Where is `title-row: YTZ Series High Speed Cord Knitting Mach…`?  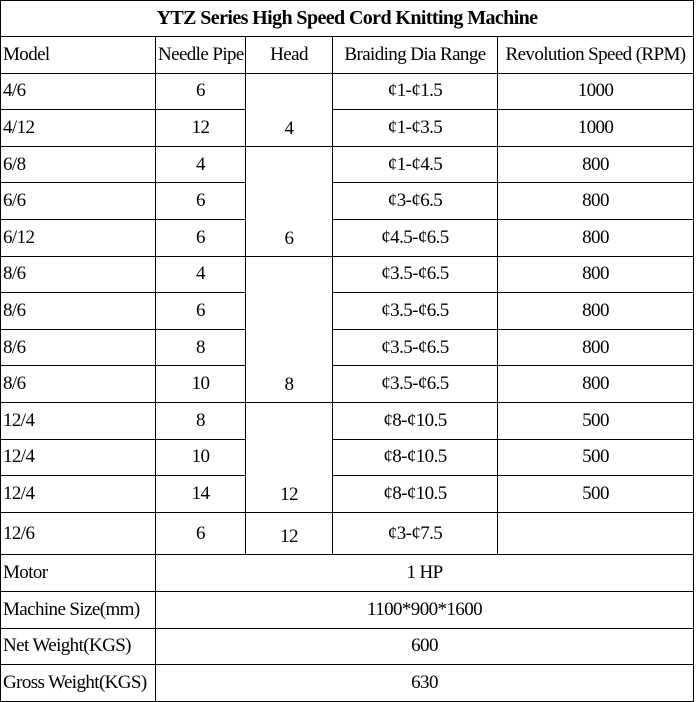 title-row: YTZ Series High Speed Cord Knitting Mach… is located at coordinates (347, 18).